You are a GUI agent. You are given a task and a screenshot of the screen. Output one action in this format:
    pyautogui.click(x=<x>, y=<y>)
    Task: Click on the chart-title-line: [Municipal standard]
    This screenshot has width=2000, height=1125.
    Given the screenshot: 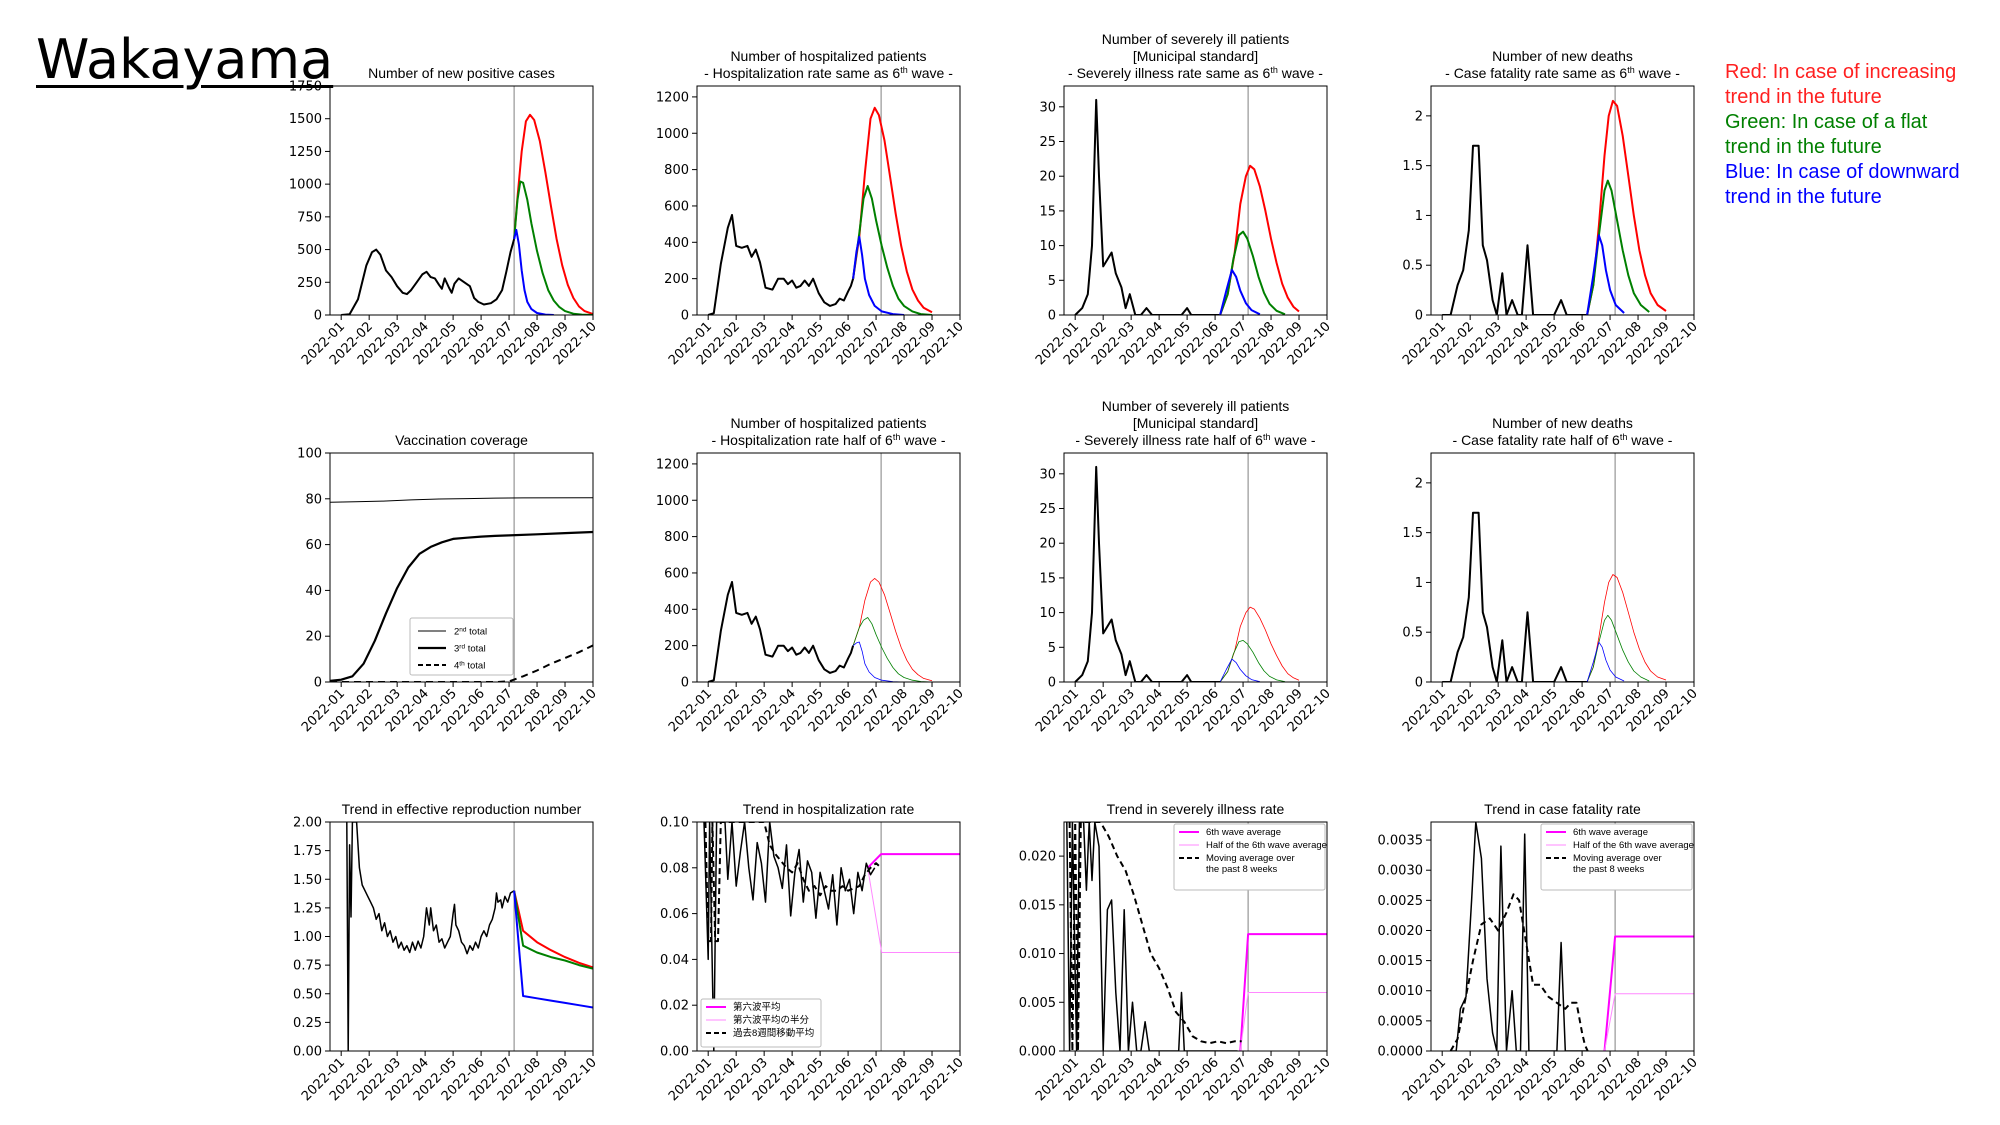 What is the action you would take?
    pyautogui.click(x=1195, y=423)
    